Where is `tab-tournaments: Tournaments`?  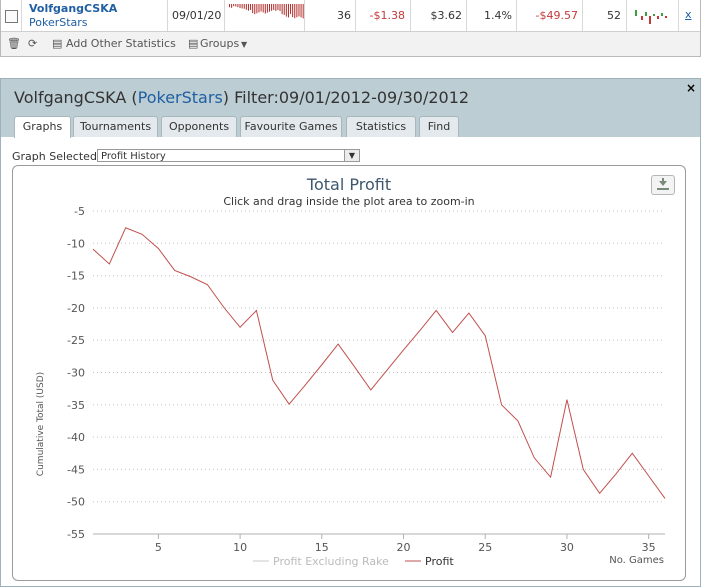
tab-tournaments: Tournaments is located at coordinates (115, 126).